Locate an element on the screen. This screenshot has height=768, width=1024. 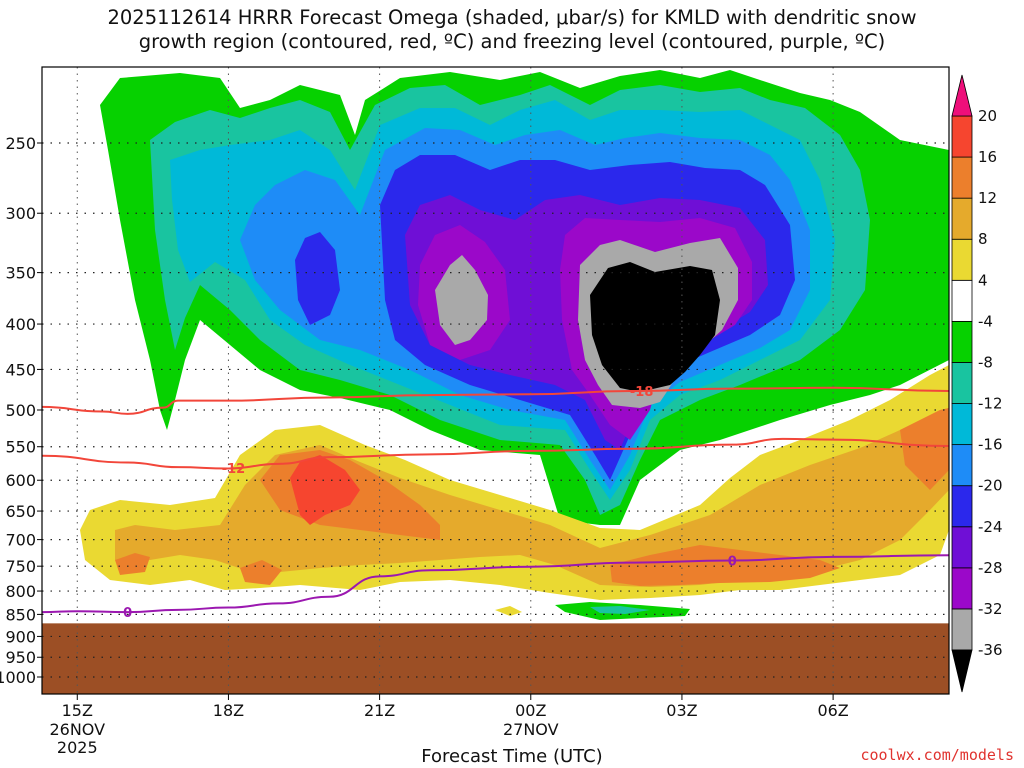
y-tick-label: 500 is located at coordinates (20, 410).